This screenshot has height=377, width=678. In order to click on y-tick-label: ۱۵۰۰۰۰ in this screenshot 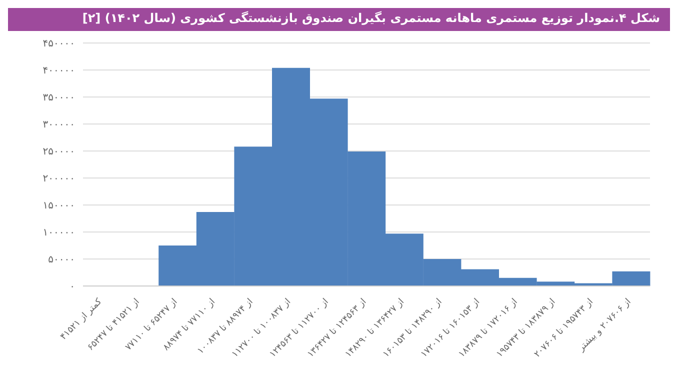, I will do `click(58, 206)`.